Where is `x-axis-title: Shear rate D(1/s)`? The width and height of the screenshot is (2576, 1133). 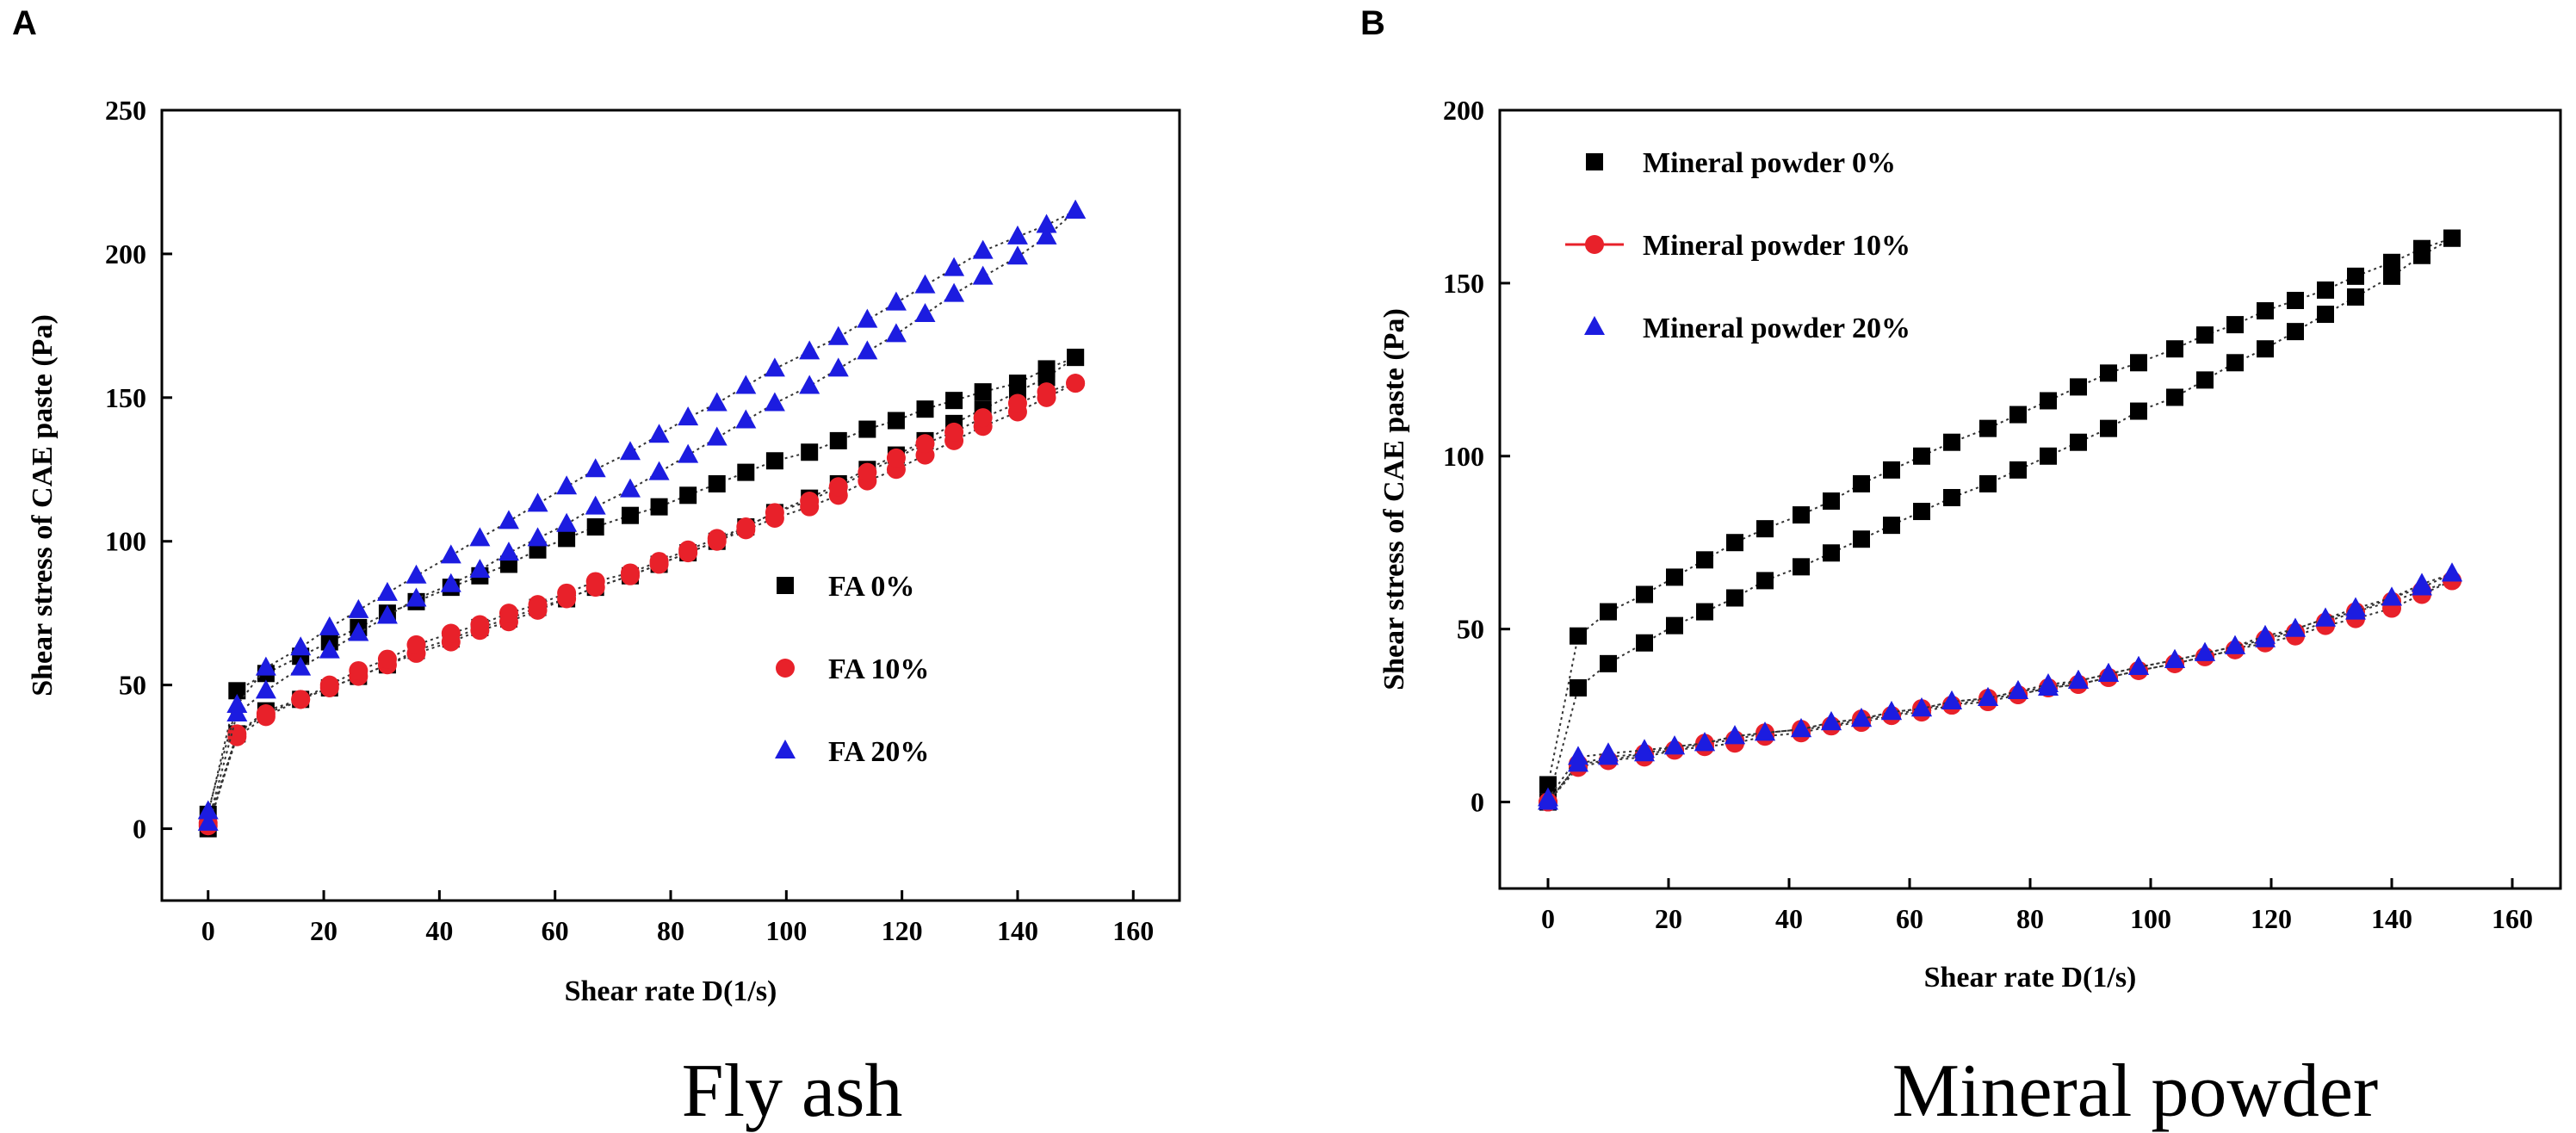
x-axis-title: Shear rate D(1/s) is located at coordinates (671, 991).